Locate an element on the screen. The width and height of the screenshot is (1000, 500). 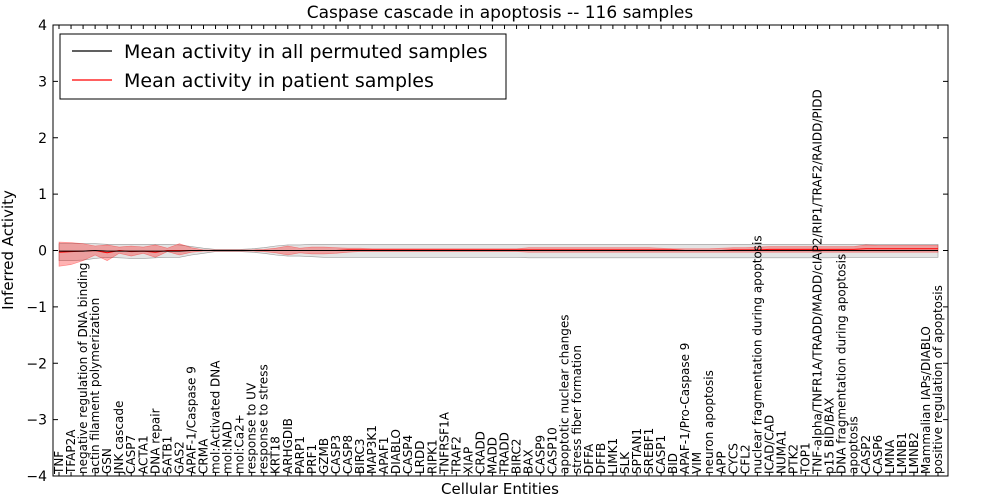
x-category-label: PARP1 is located at coordinates (300, 455).